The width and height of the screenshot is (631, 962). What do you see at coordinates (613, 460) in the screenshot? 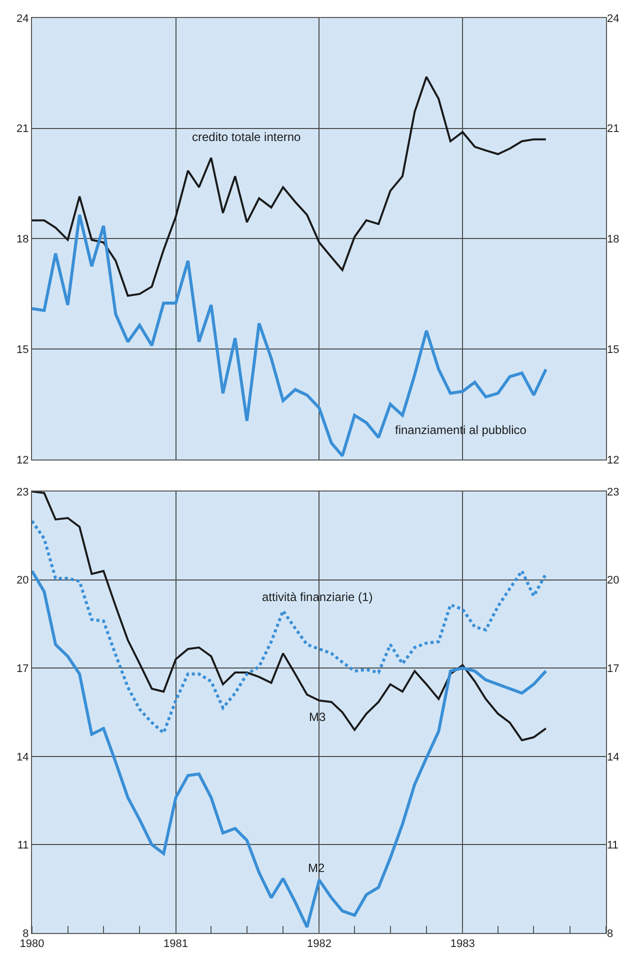
I see `y2-tick-label: 12` at bounding box center [613, 460].